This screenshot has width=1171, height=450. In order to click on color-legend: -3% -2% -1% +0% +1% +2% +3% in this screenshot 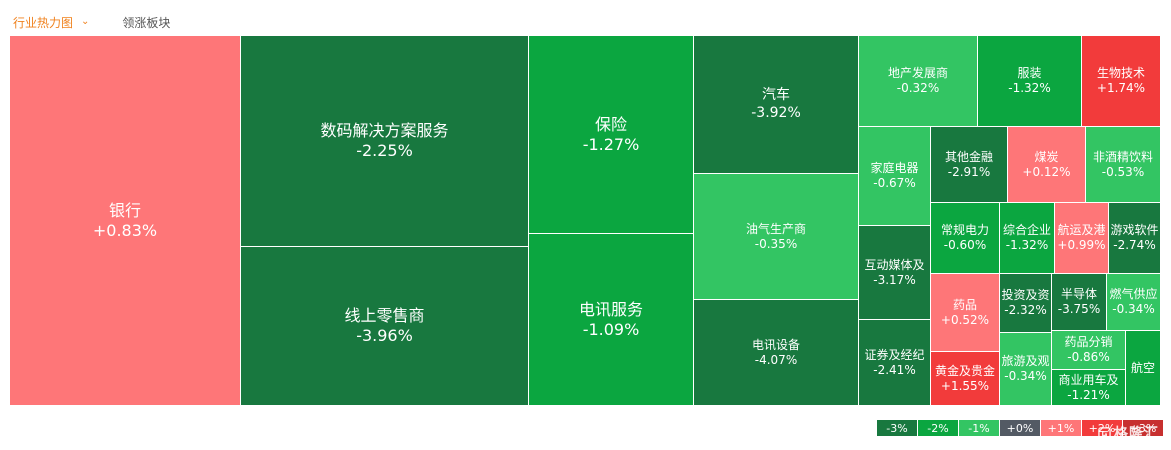, I will do `click(1020, 428)`.